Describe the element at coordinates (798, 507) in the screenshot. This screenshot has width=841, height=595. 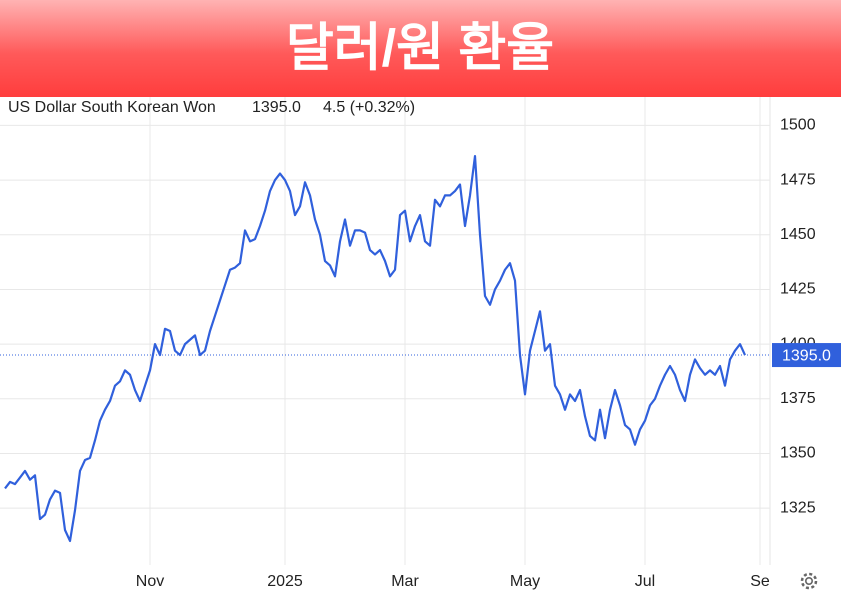
I see `y-tick-label: 1325` at that location.